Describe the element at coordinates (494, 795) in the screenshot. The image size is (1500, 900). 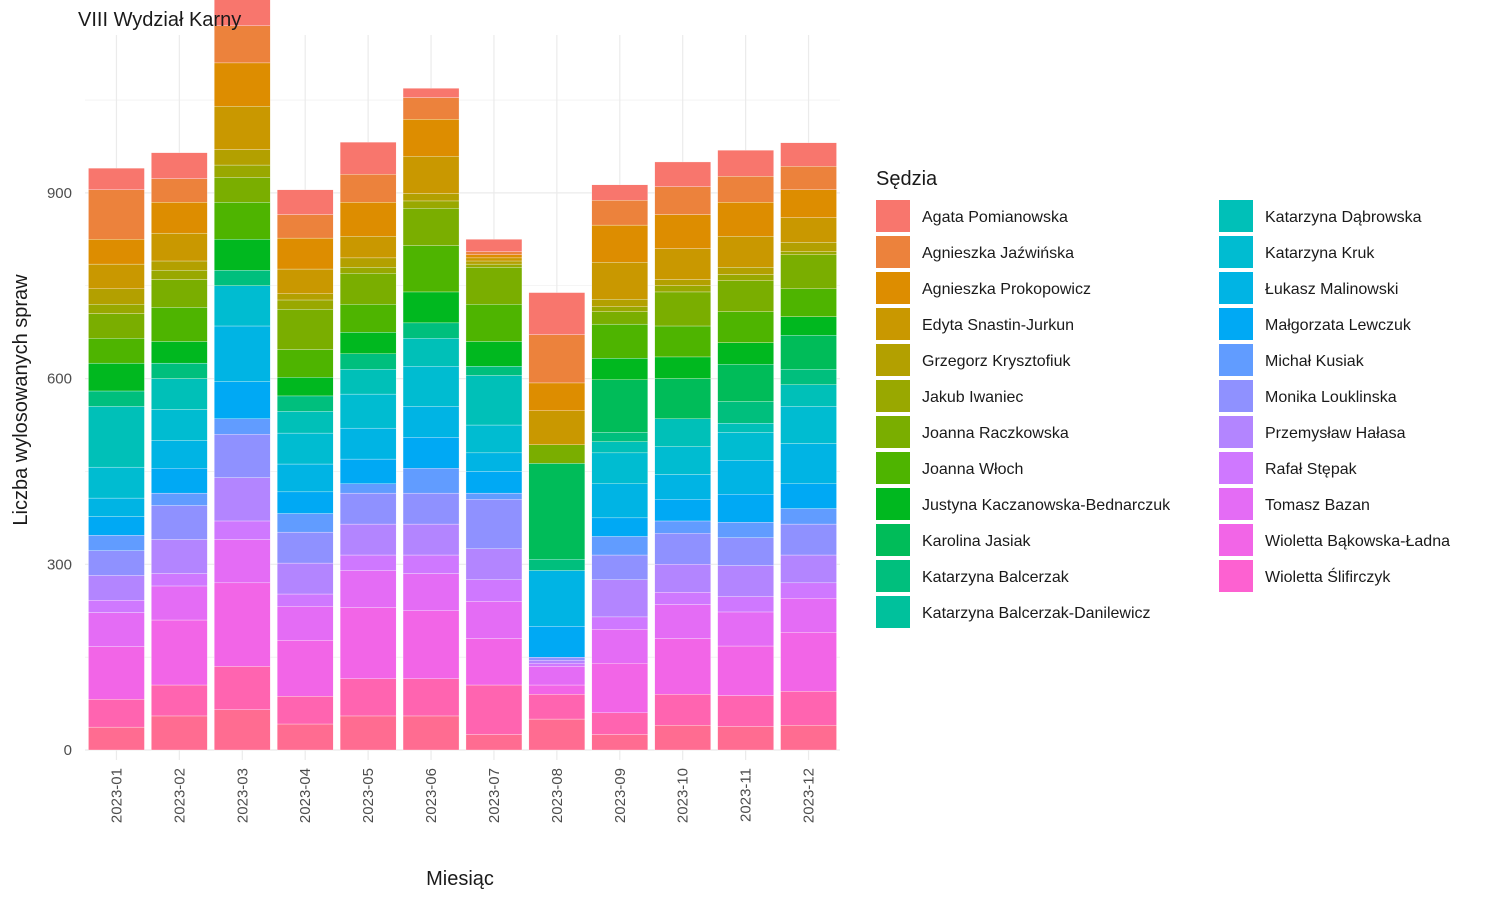
I see `x-tick-label: 2023-07` at that location.